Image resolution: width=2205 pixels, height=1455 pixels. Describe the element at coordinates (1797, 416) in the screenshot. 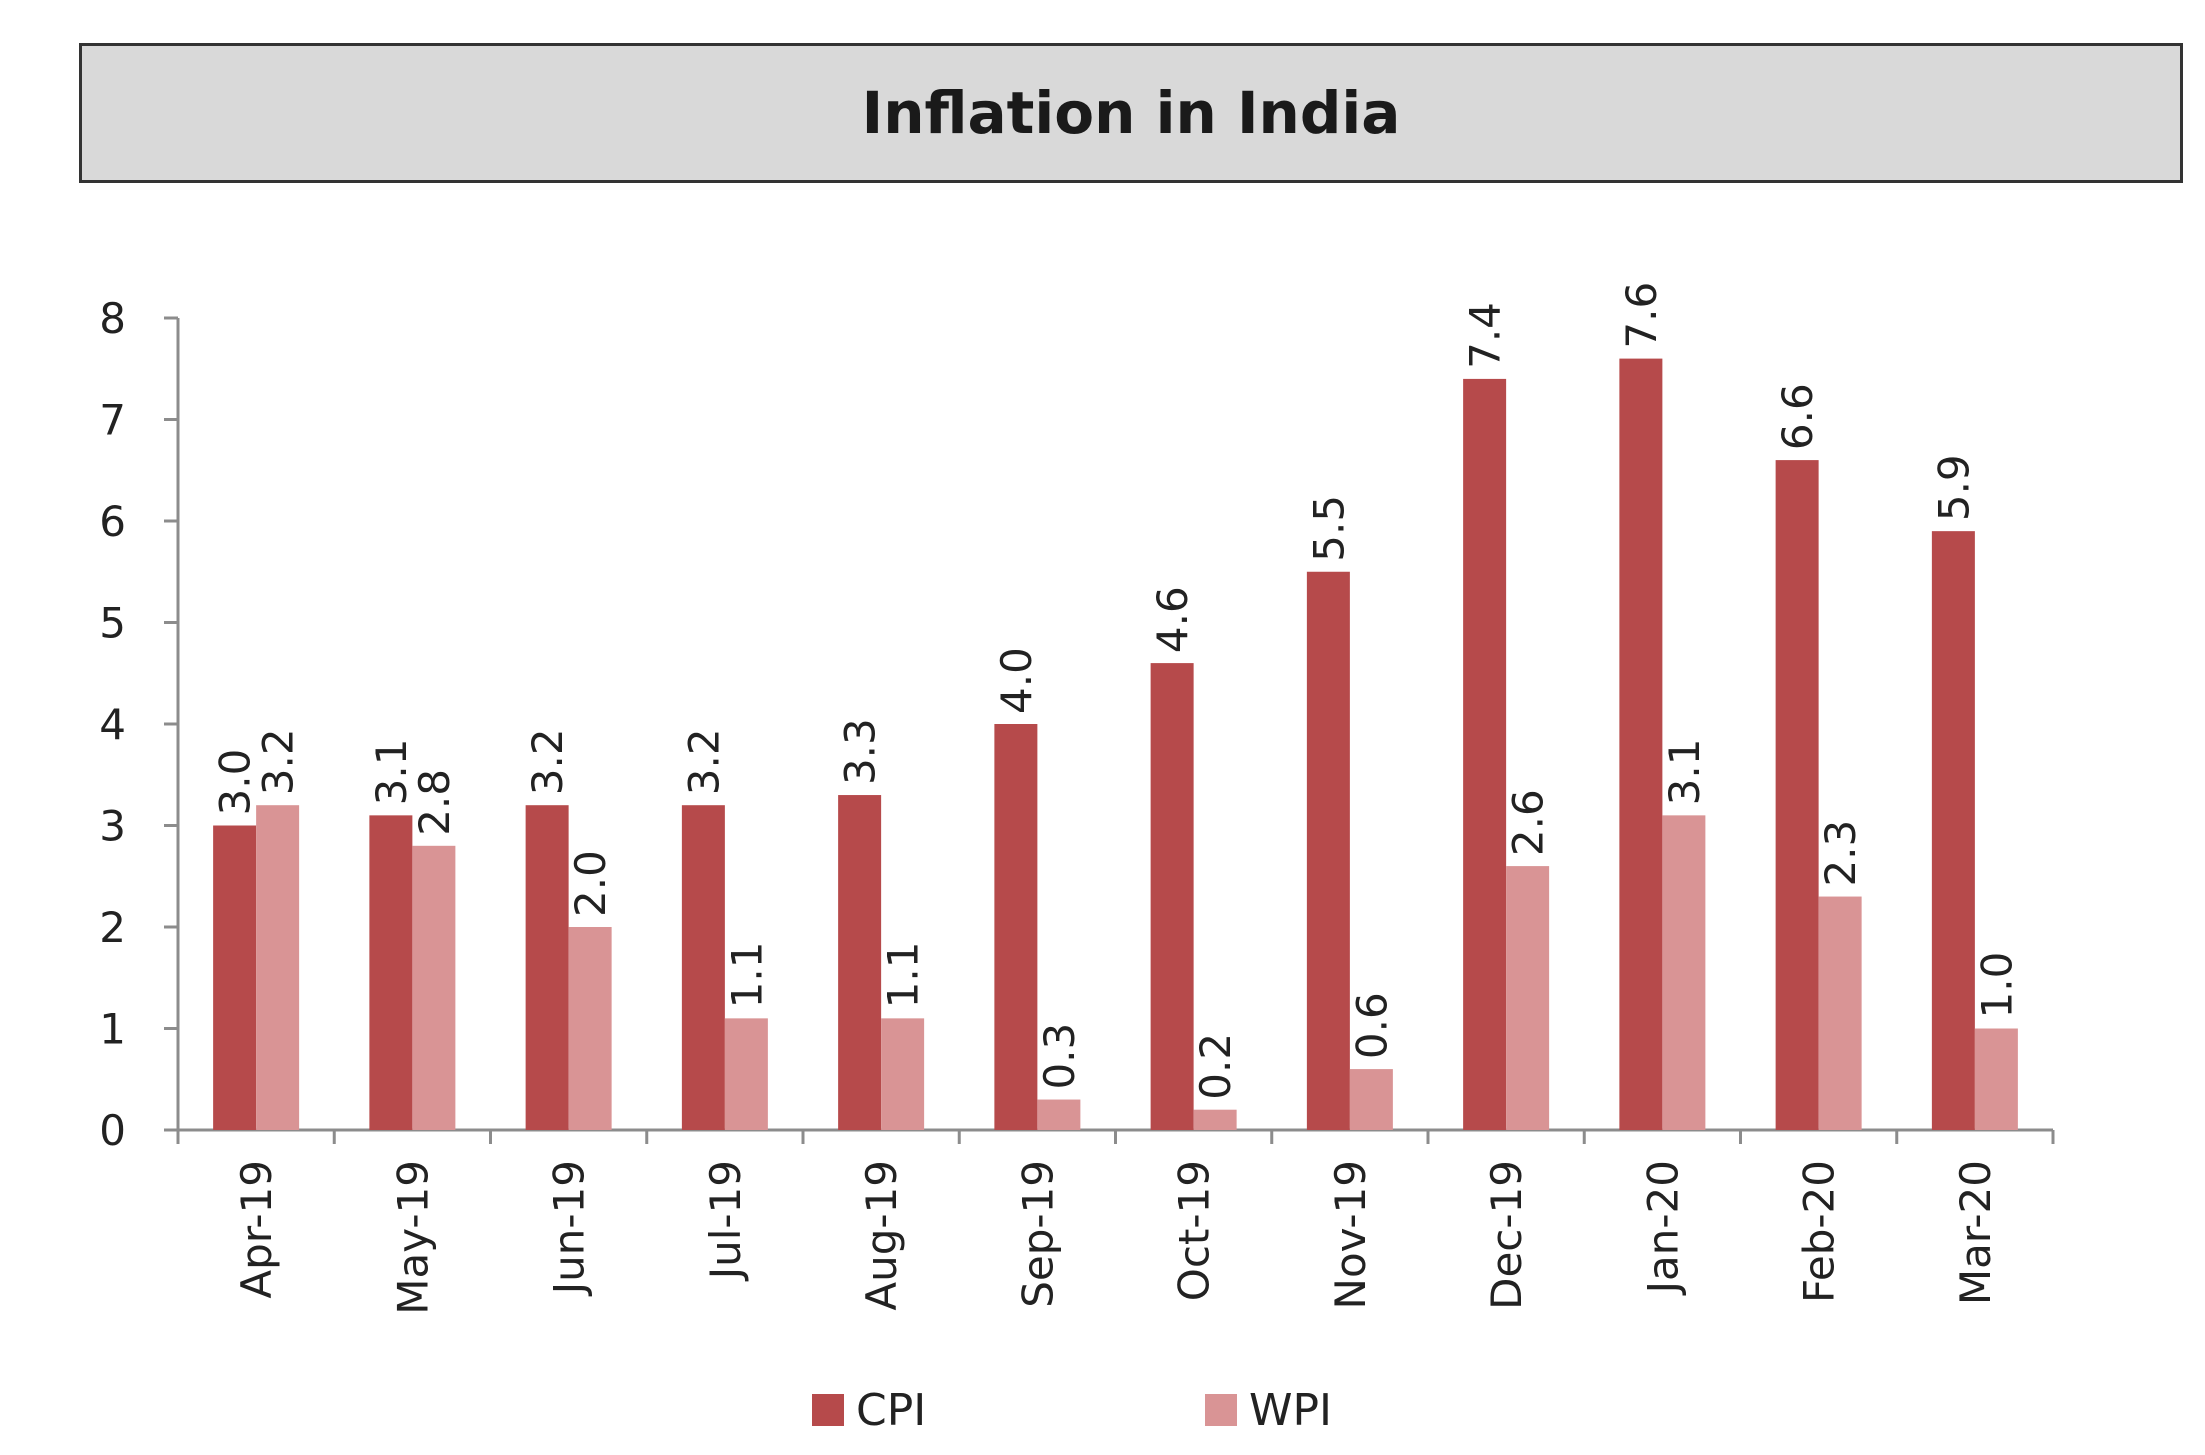

I see `data-label-cpi: 6.6` at that location.